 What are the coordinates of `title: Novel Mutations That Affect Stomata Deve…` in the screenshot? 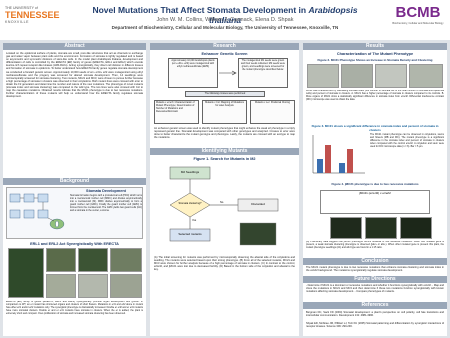 It's located at (225, 15).